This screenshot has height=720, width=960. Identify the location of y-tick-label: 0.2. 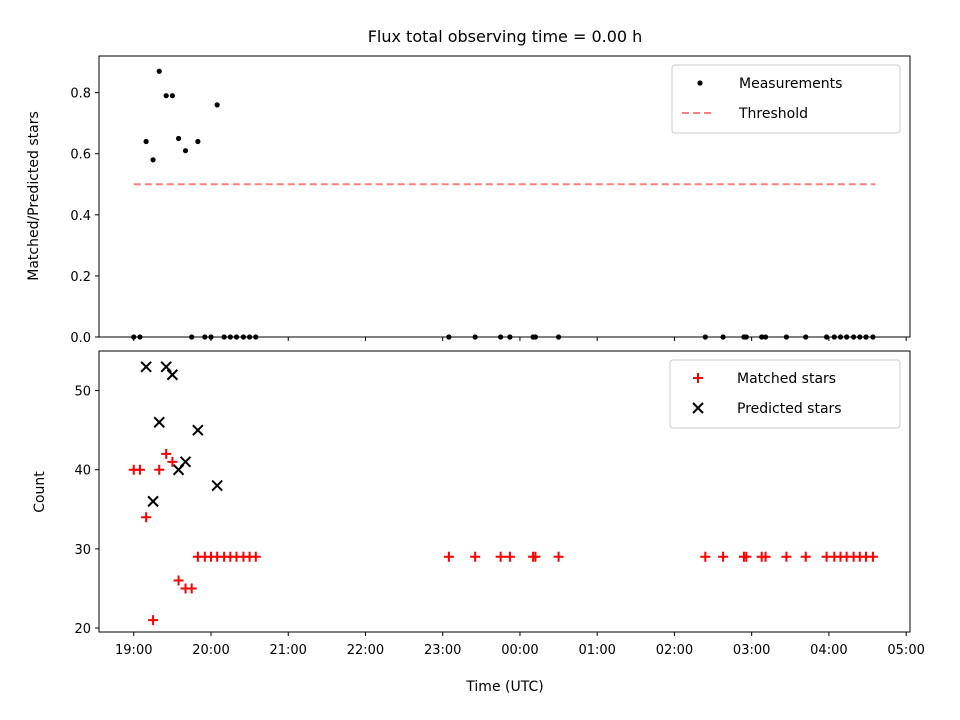
(80, 277).